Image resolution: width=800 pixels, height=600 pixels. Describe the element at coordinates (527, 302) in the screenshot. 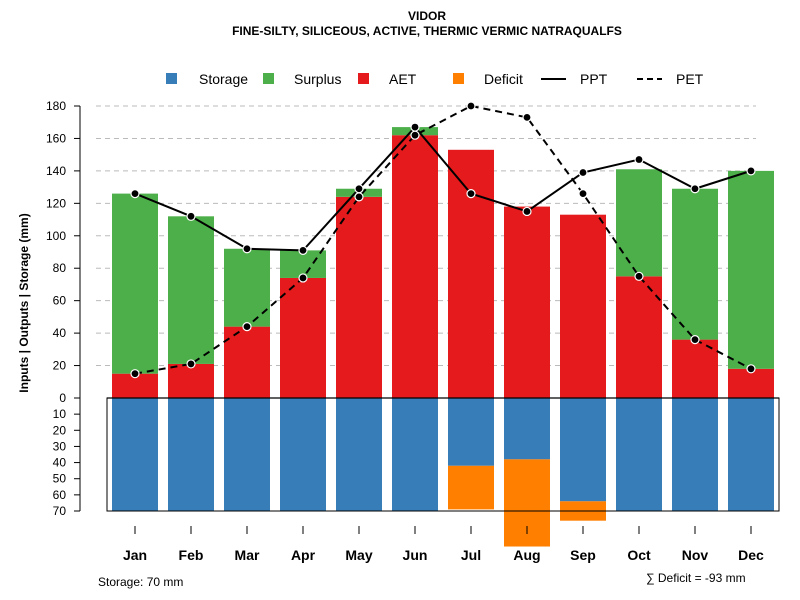

I see `bar-aet-aug` at that location.